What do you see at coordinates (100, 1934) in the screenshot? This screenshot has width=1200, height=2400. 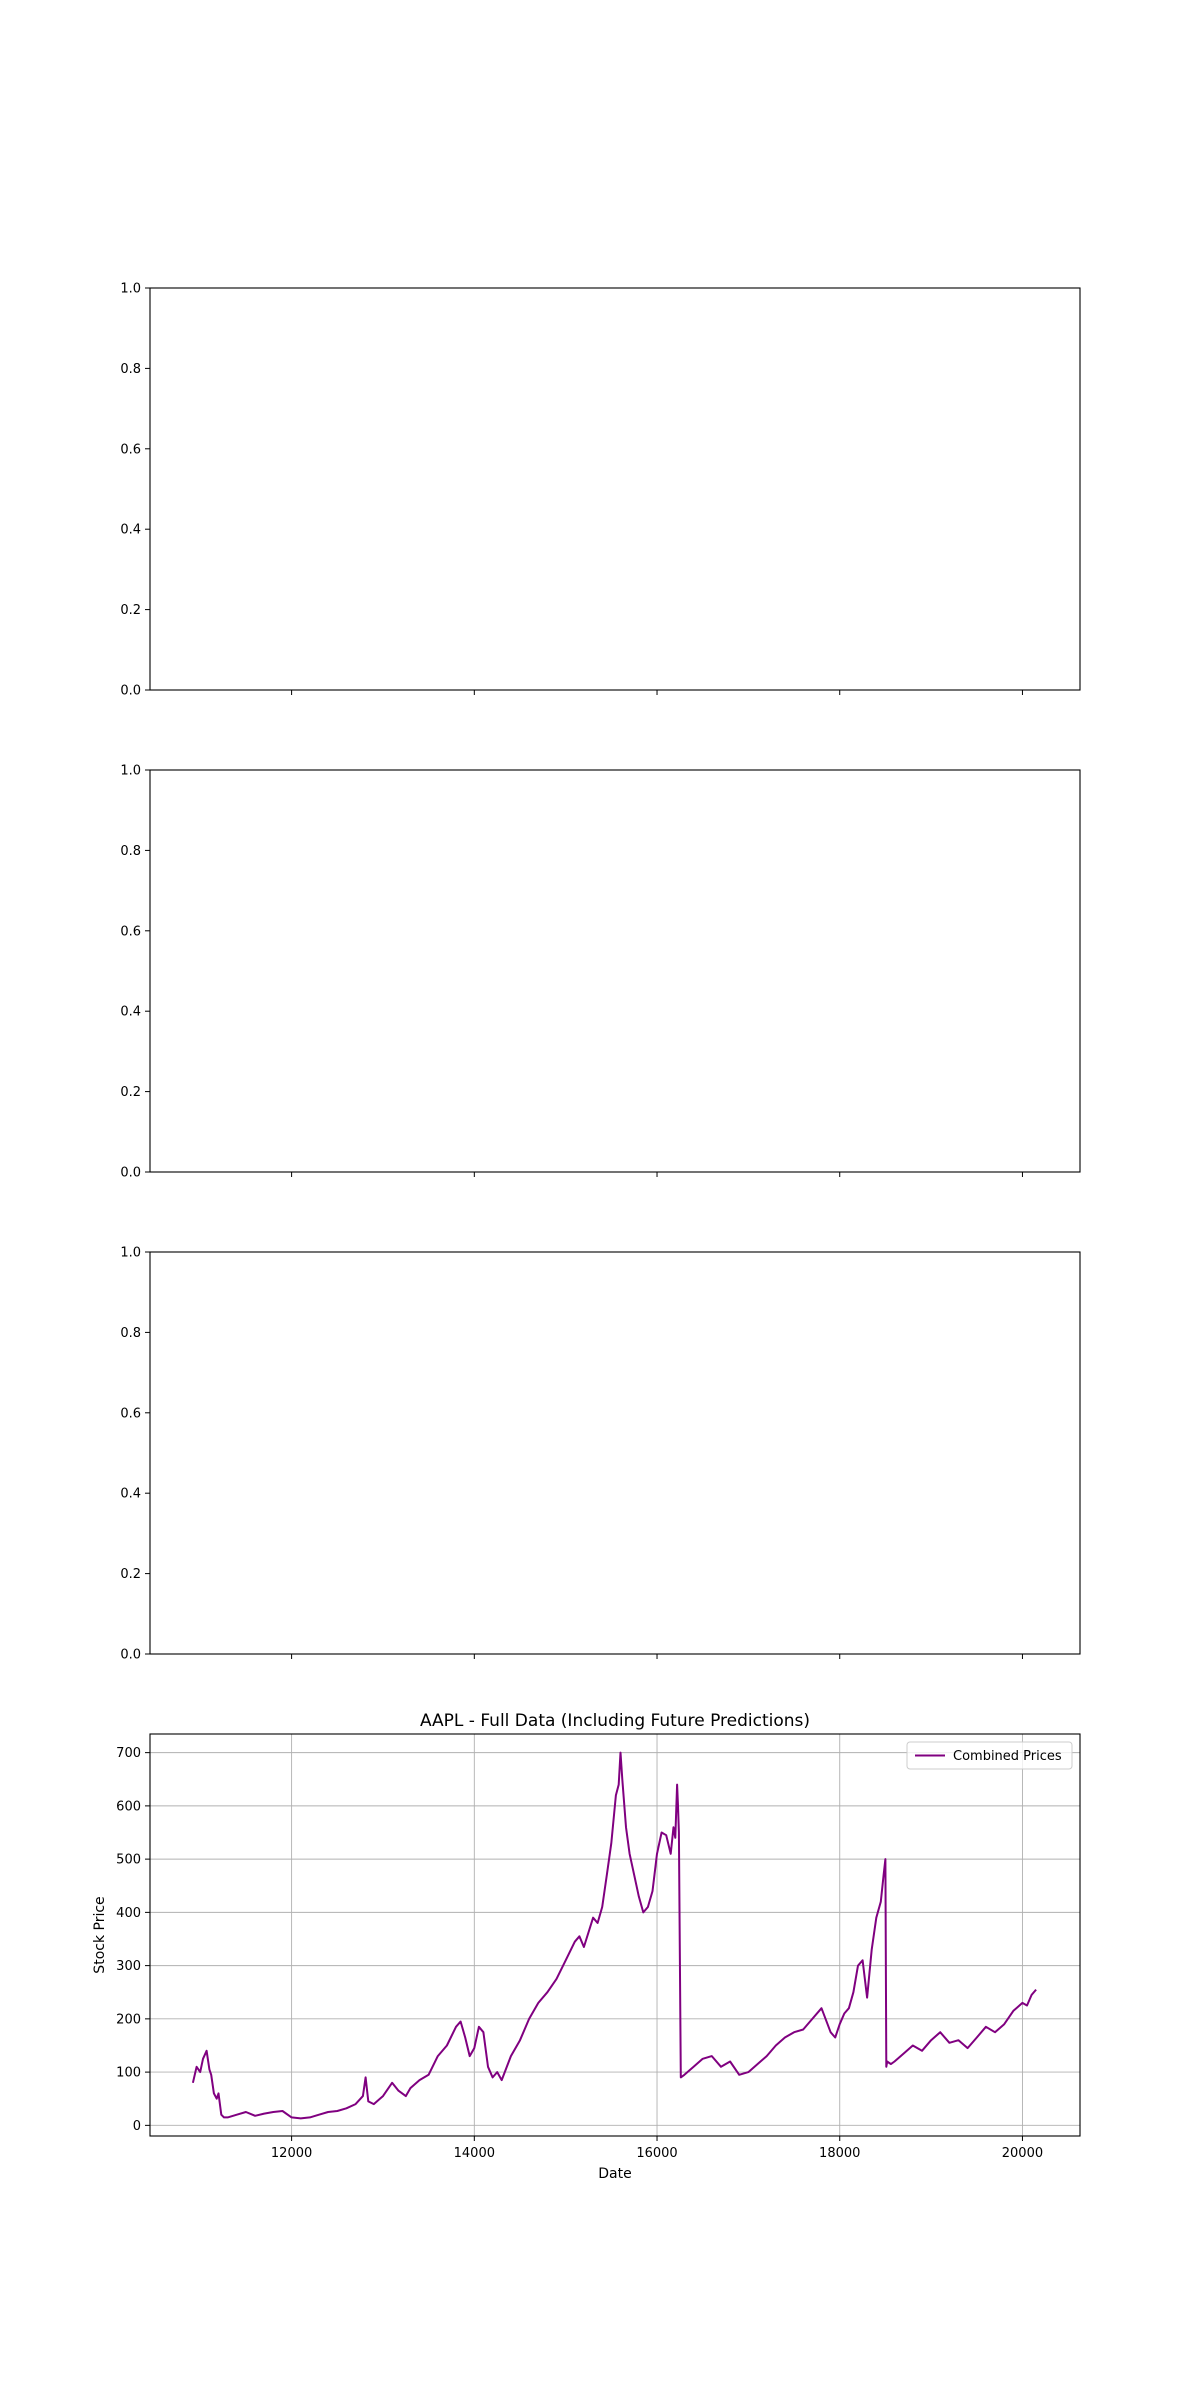 I see `y-axis-label: Stock Price` at bounding box center [100, 1934].